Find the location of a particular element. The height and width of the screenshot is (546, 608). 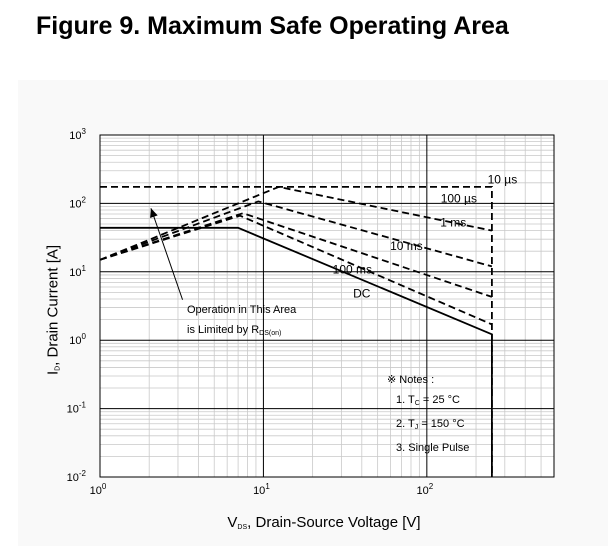

y-tick-label: 10⁻¹ is located at coordinates (77, 408).